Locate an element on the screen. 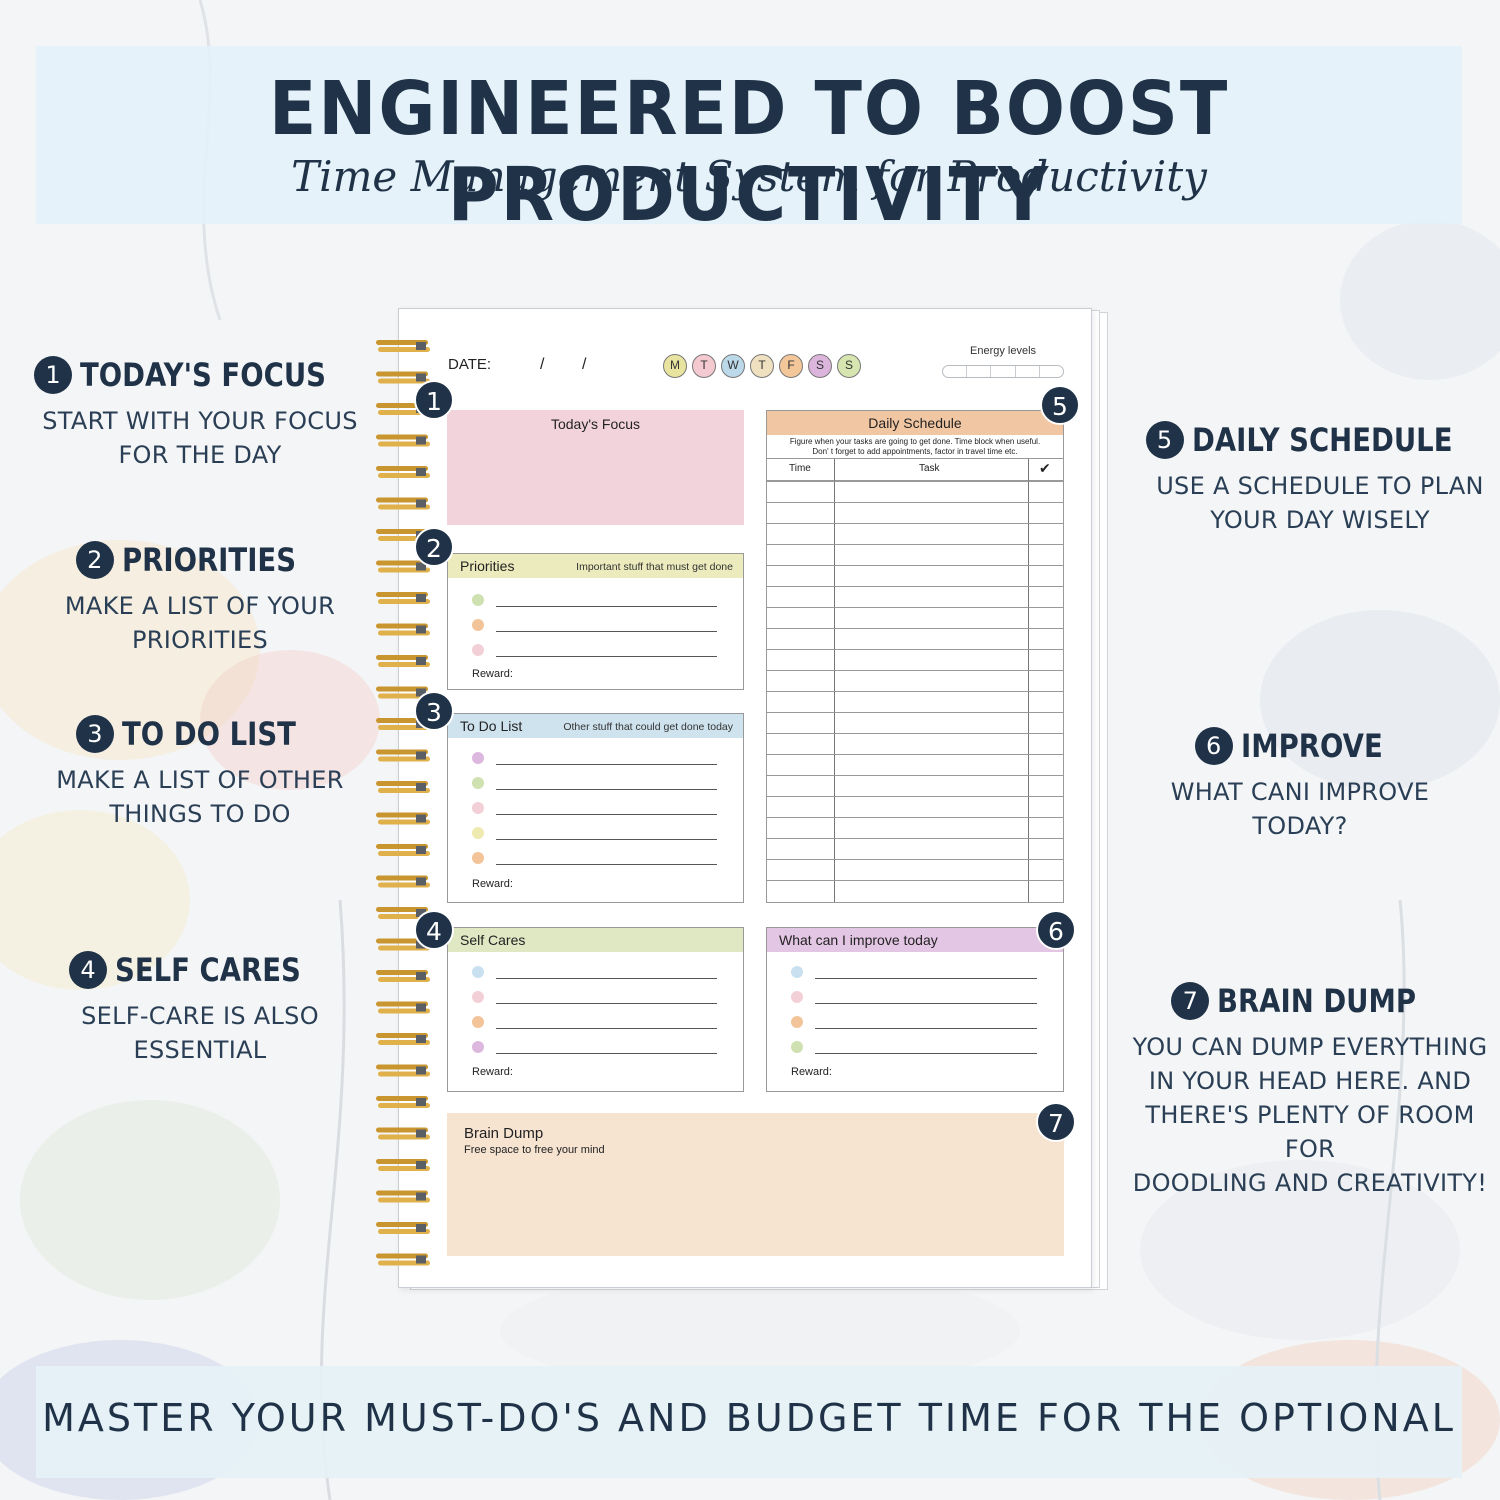  footer-band is located at coordinates (749, 1422).